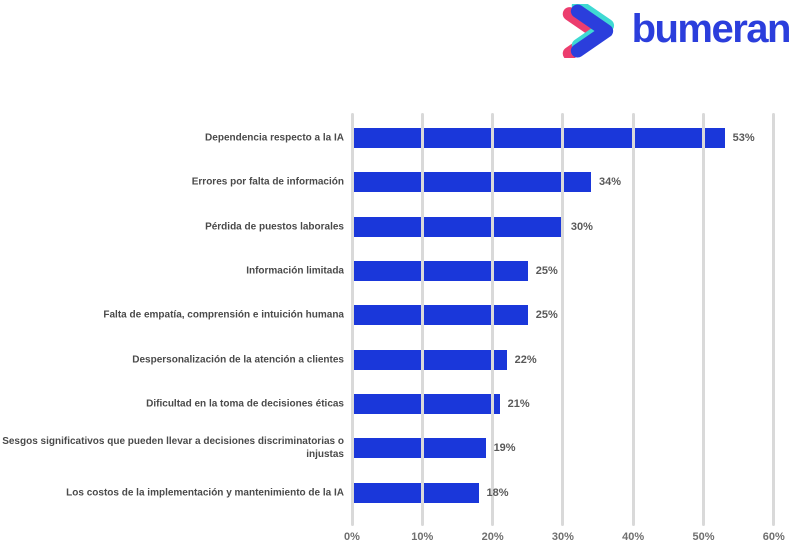 The width and height of the screenshot is (800, 554). Describe the element at coordinates (518, 404) in the screenshot. I see `value-label: 21%` at that location.